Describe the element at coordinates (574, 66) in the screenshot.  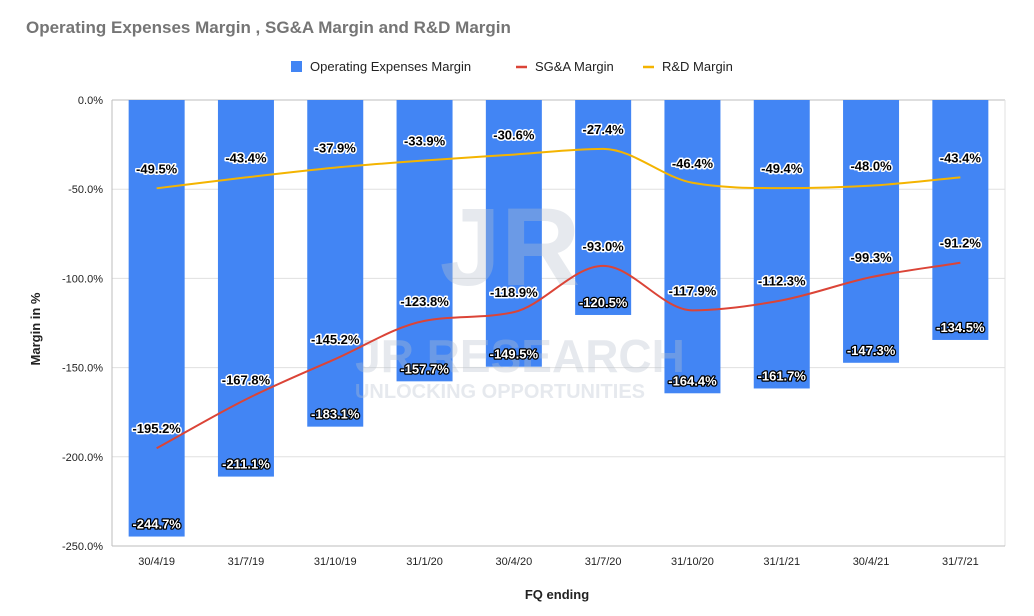
I see `legend-sga-label: SG&A Margin` at that location.